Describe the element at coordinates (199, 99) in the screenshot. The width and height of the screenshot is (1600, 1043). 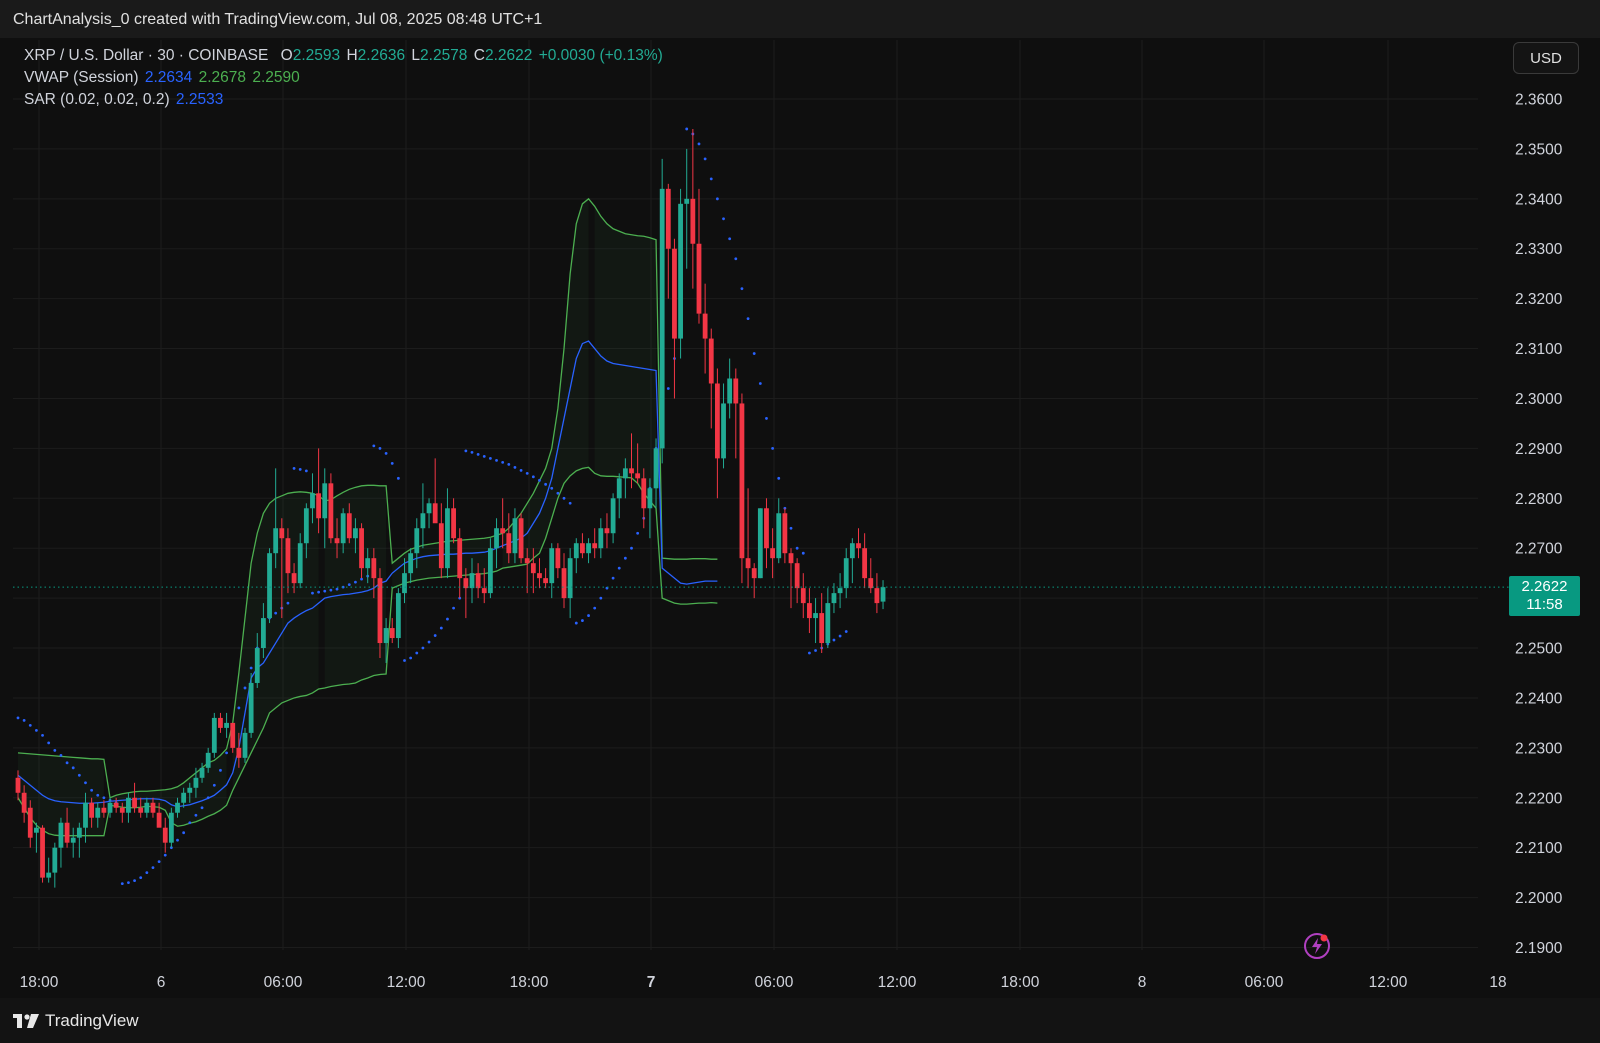
I see `sar-value: 2.2533` at that location.